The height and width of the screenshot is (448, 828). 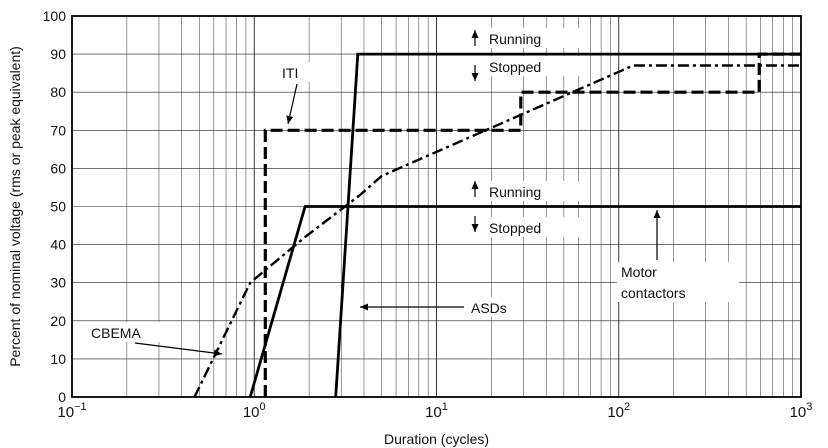 I want to click on annotation-stop_lower: Stopped, so click(x=515, y=228).